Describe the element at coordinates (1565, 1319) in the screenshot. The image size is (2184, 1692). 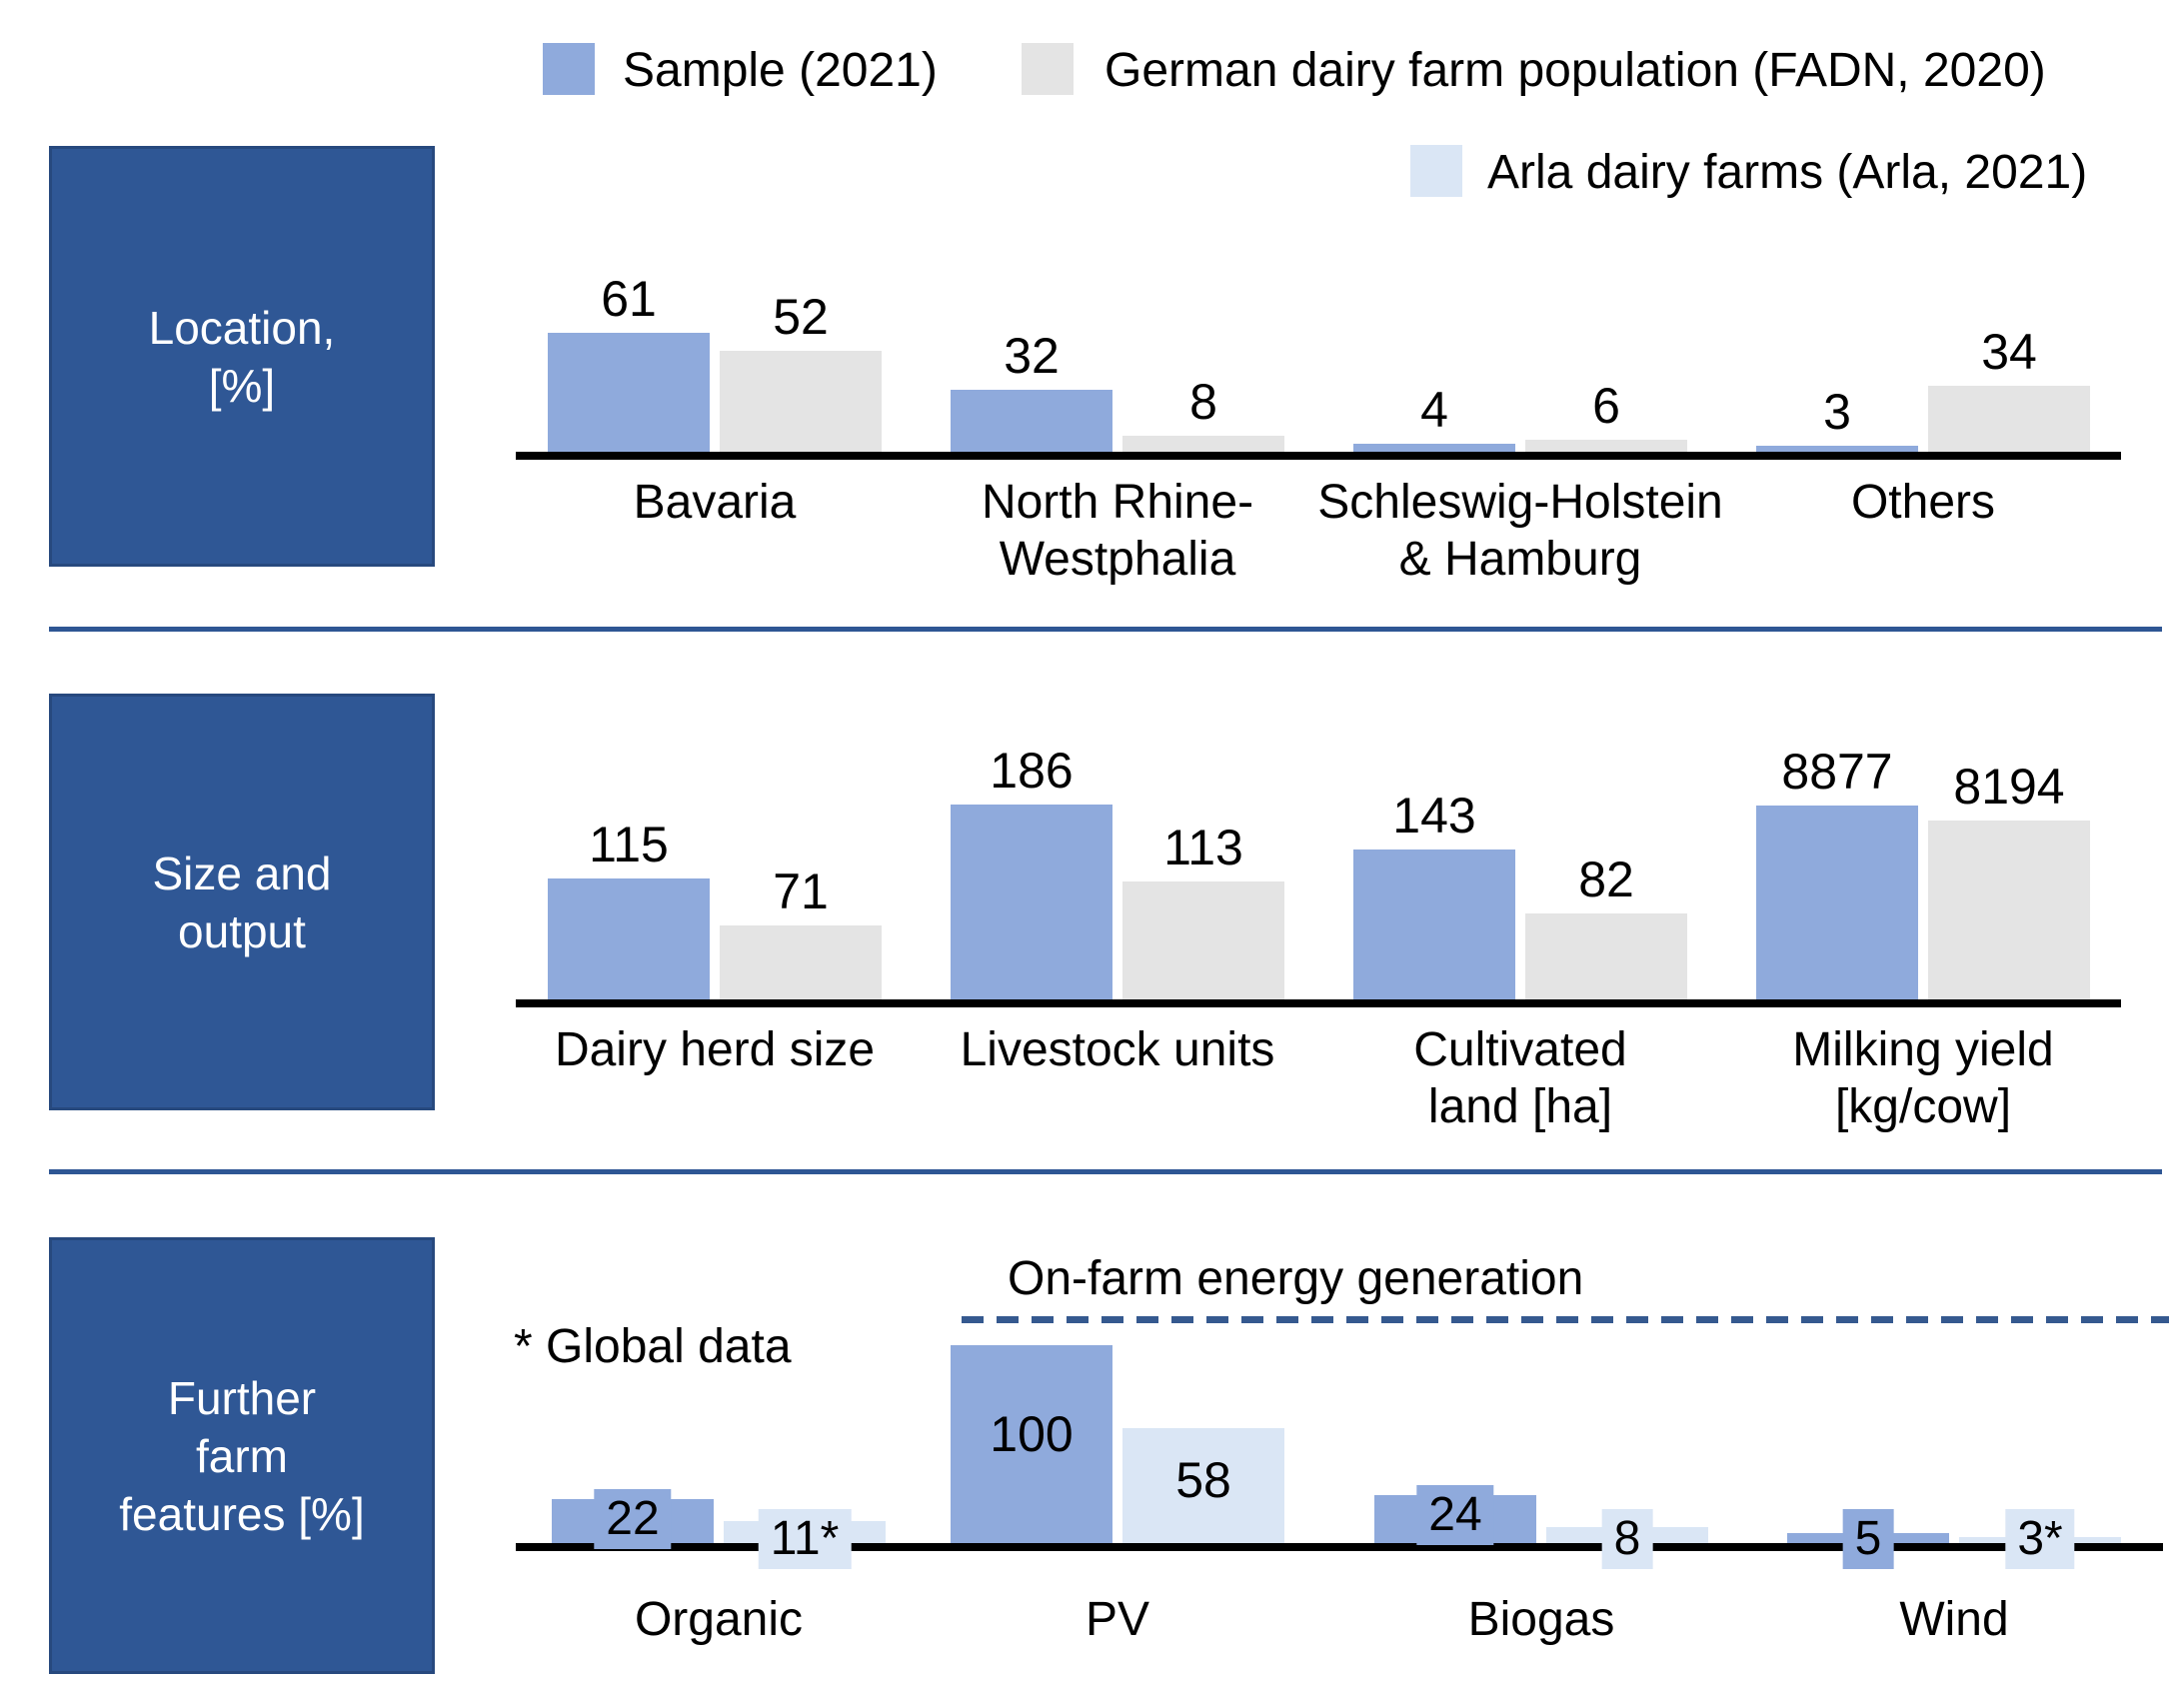
I see `energy-generation-dashed-line` at that location.